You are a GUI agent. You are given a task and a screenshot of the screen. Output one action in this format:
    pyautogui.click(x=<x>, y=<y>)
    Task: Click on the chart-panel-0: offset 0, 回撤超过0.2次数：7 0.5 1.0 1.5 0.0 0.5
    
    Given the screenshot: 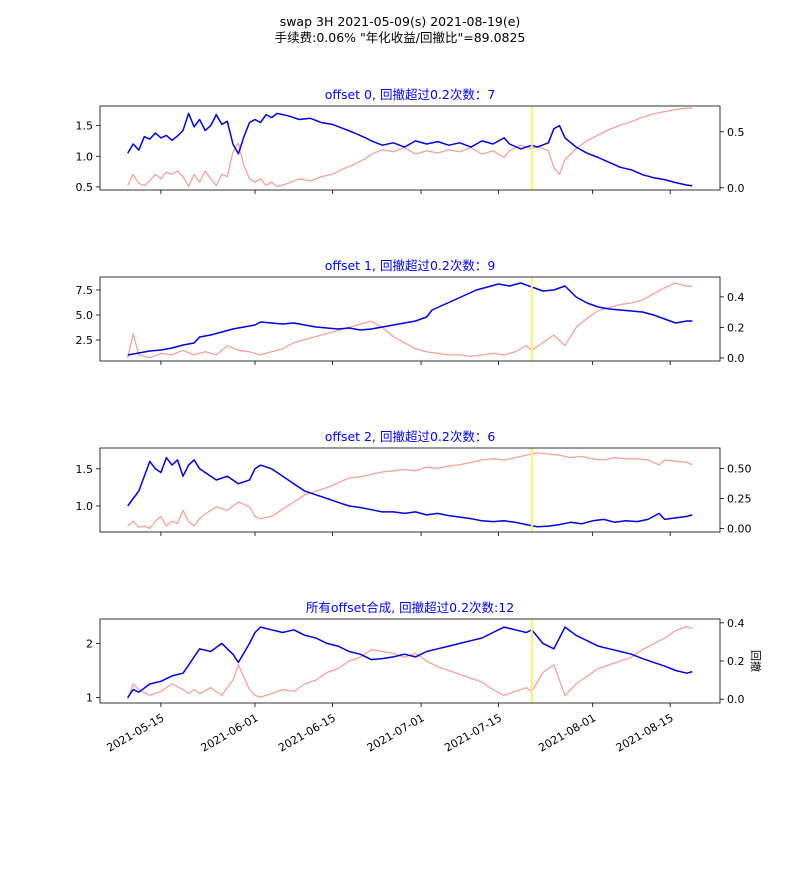 What is the action you would take?
    pyautogui.click(x=410, y=141)
    